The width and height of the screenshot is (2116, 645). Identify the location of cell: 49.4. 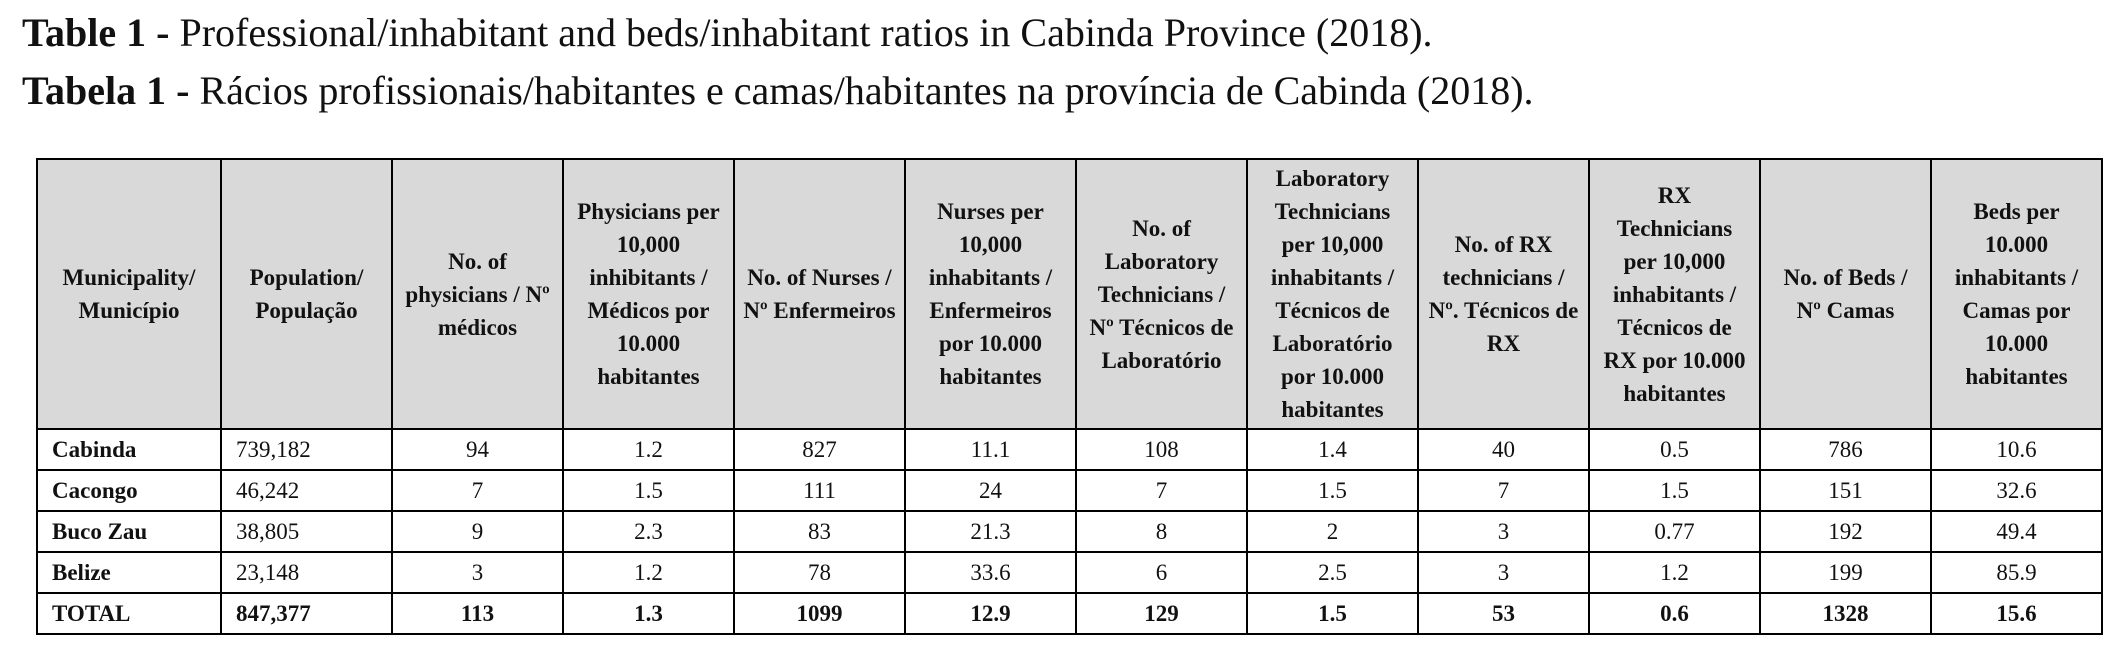
(2016, 531).